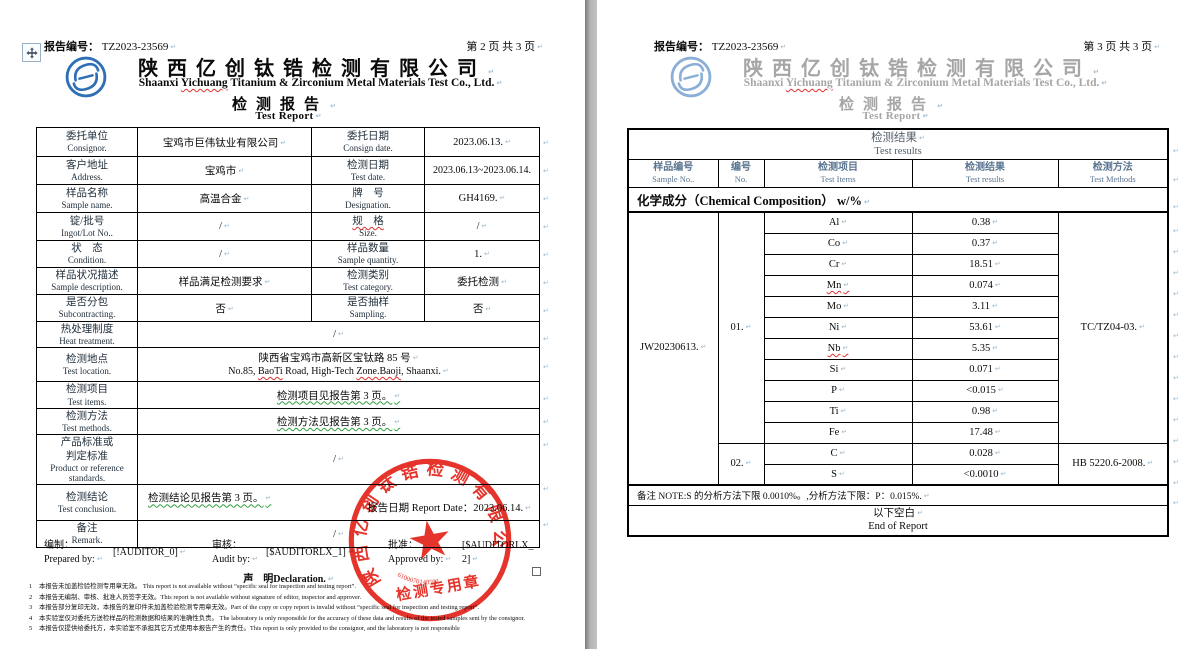 The image size is (1194, 649). Describe the element at coordinates (87, 281) in the screenshot. I see `label-sample-description: 样品状况描述 Sample description.` at that location.